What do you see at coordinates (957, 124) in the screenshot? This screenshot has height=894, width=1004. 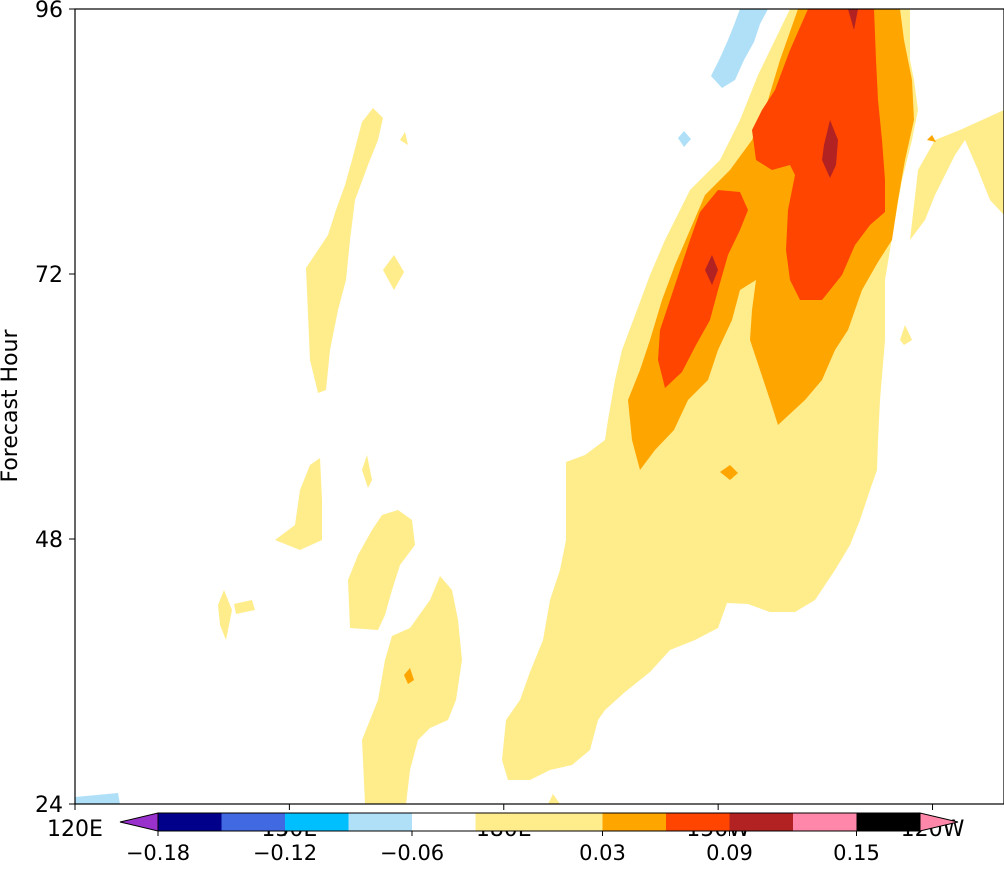 I see `contour-yellow-right` at bounding box center [957, 124].